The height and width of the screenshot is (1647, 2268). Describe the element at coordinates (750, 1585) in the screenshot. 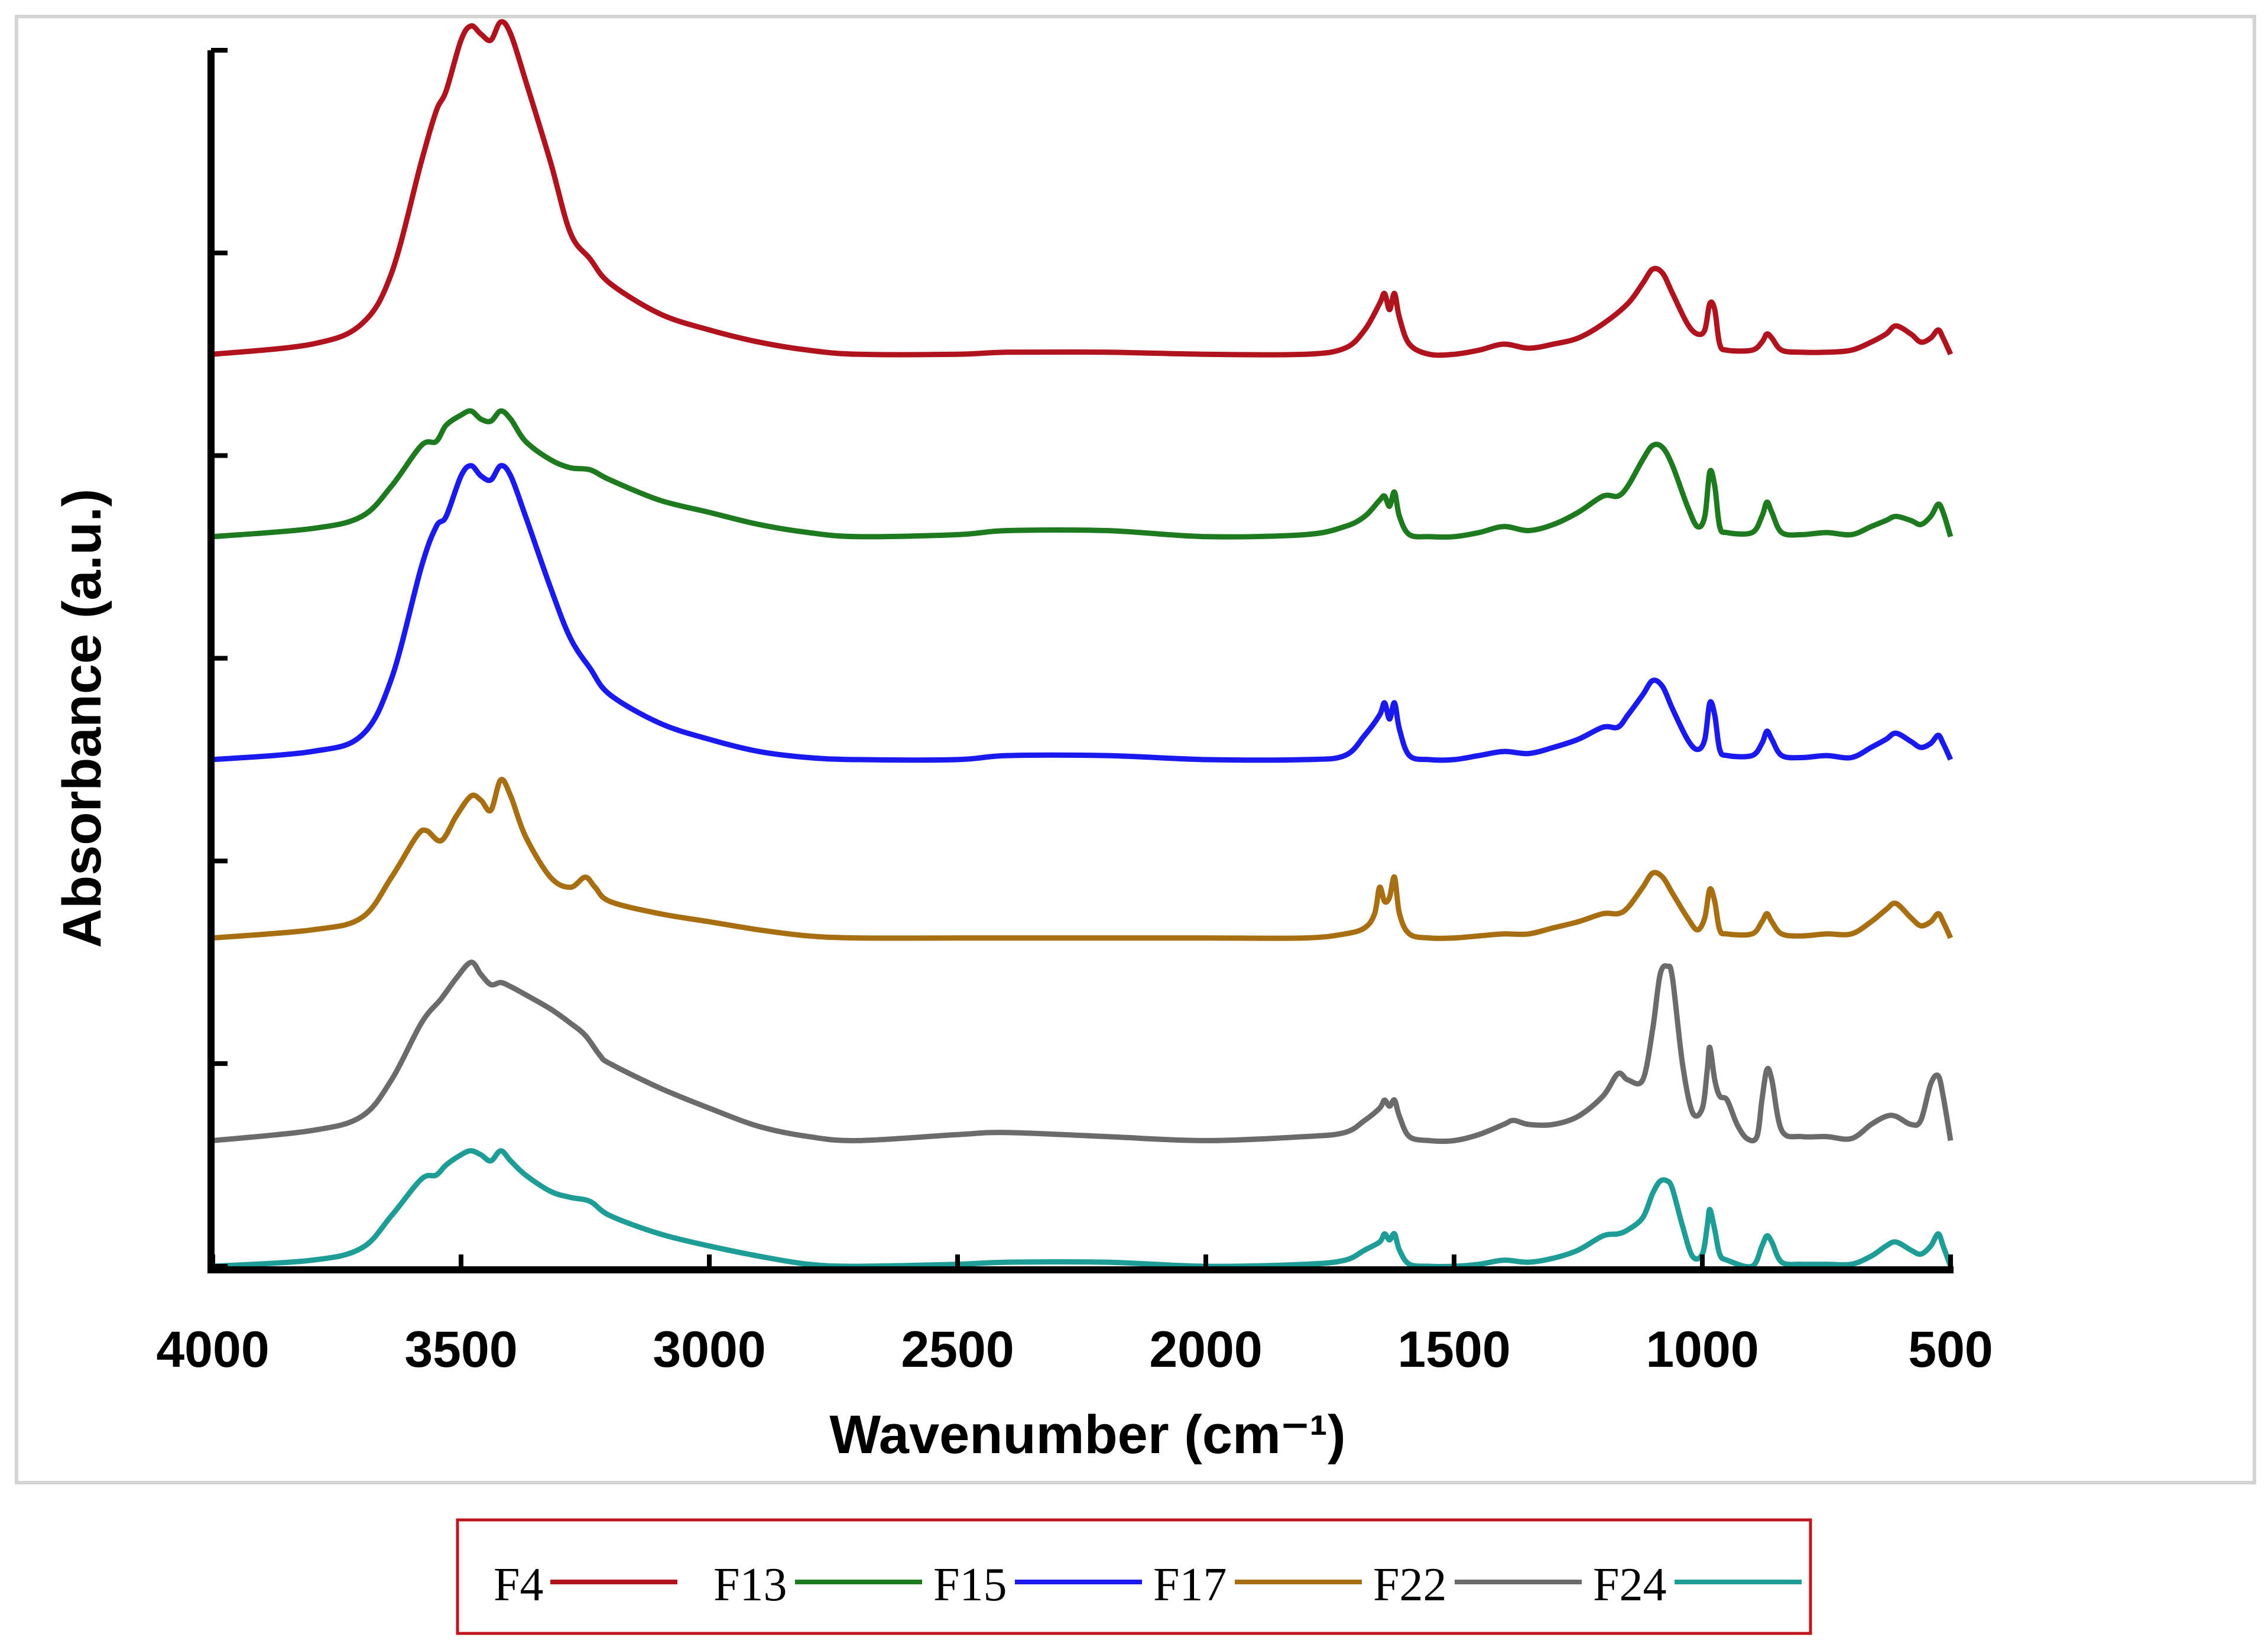

I see `legend-label-f13: F13` at that location.